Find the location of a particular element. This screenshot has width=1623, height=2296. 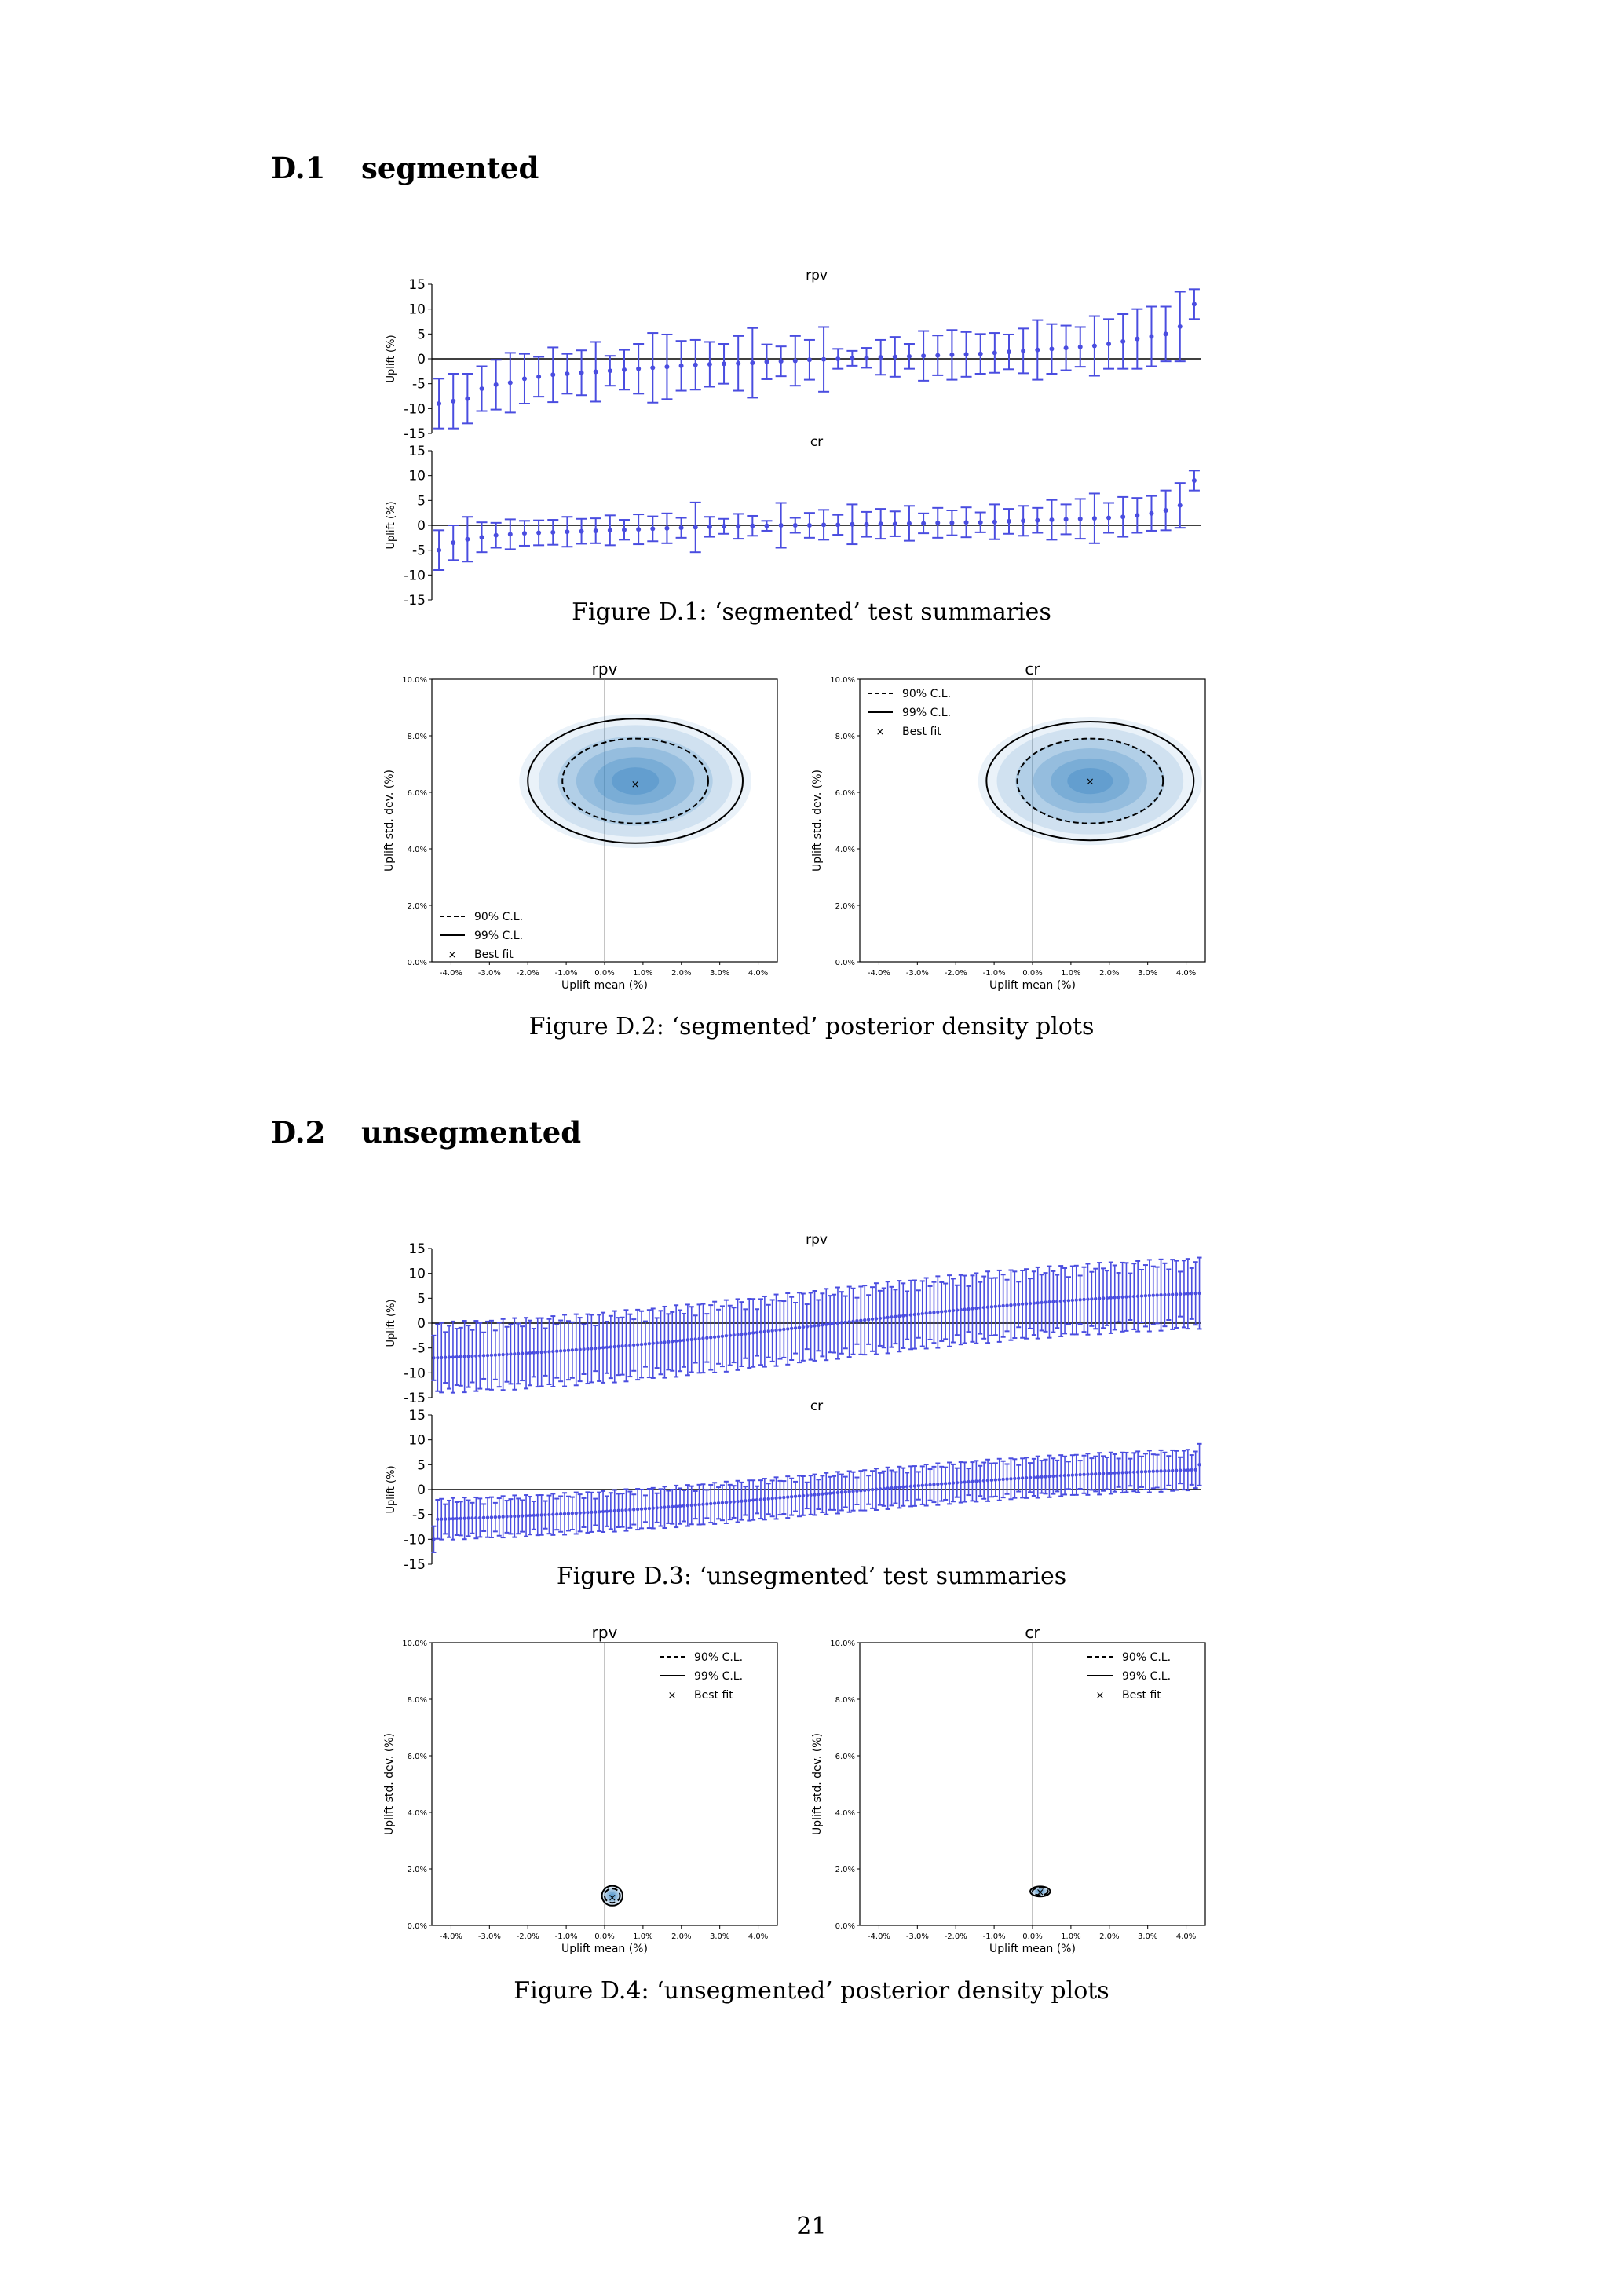

x-tick-label: -2.0% is located at coordinates (956, 1937).